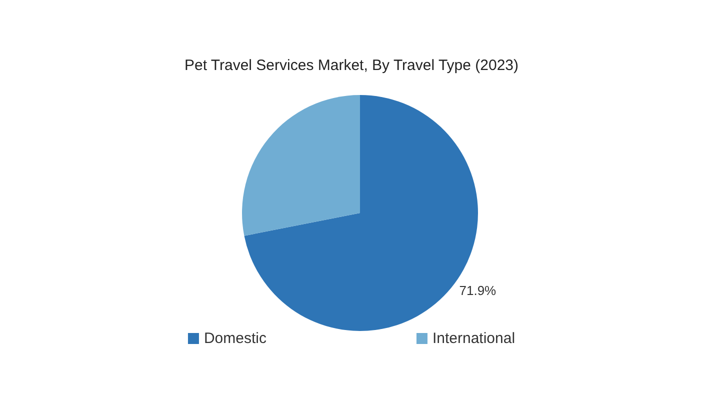 The image size is (703, 401). I want to click on legend-label: Domestic, so click(235, 338).